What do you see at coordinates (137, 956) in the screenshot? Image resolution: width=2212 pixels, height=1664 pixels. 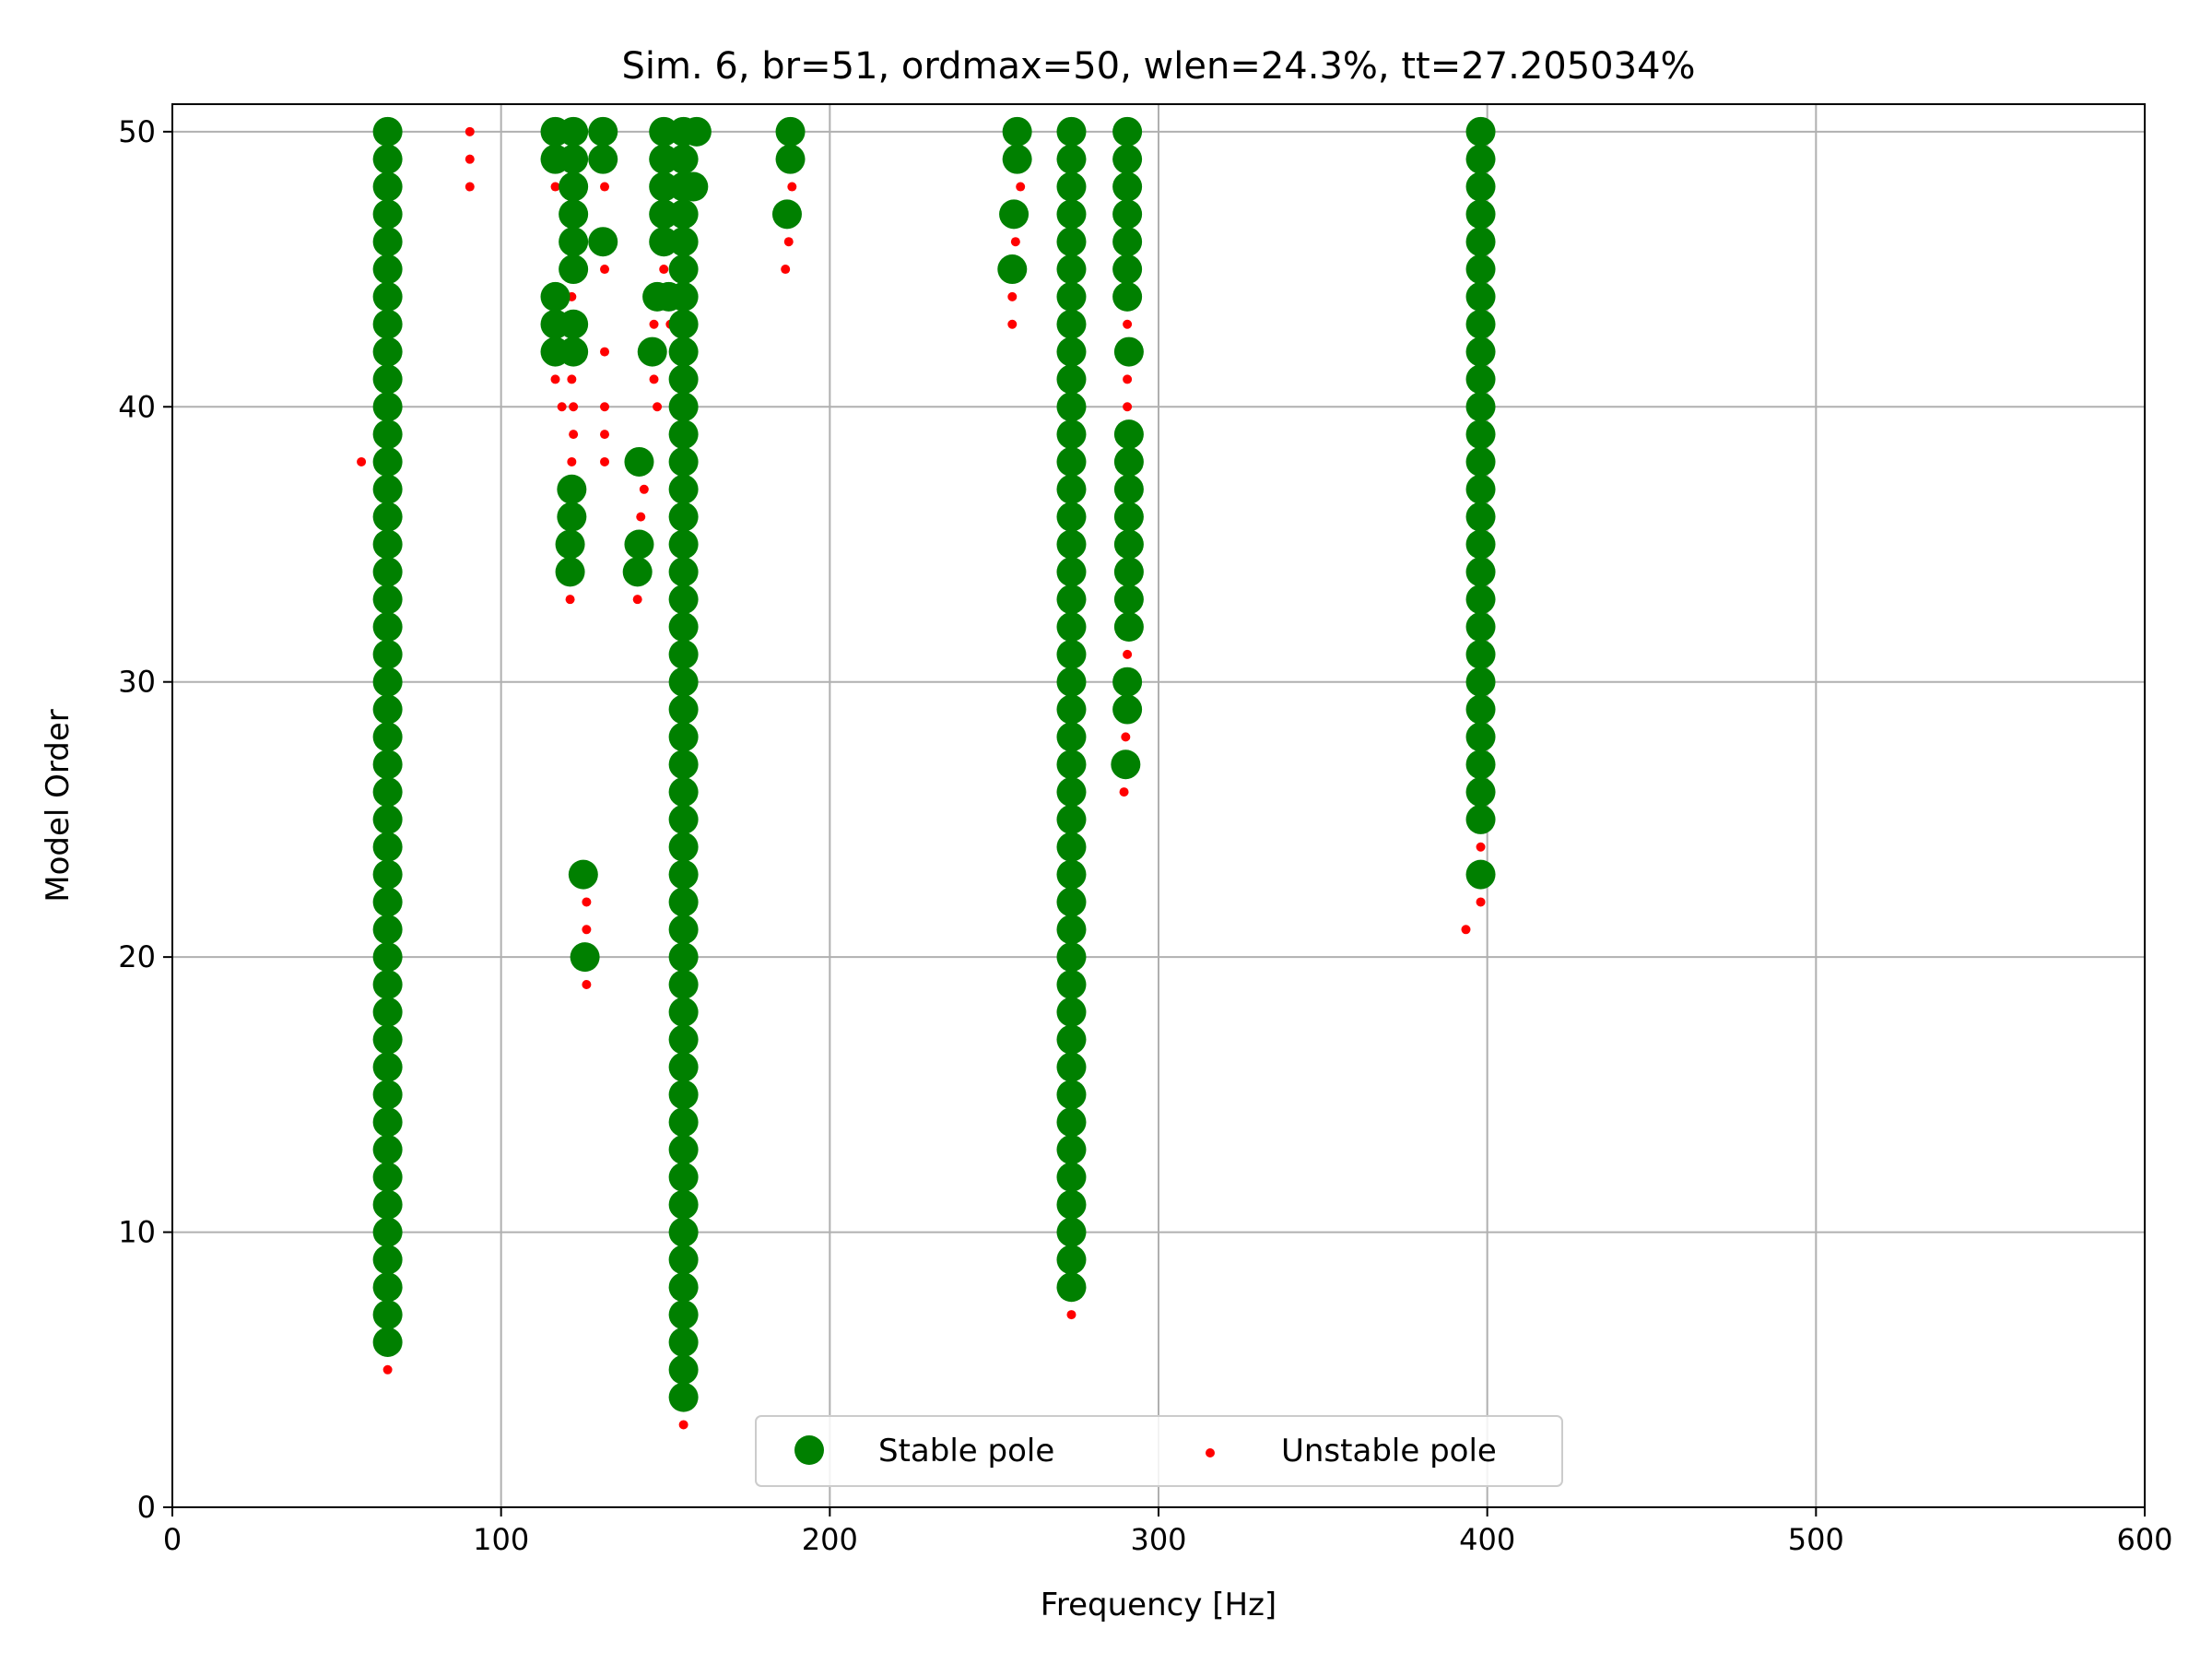 I see `y-tick-label: 20` at bounding box center [137, 956].